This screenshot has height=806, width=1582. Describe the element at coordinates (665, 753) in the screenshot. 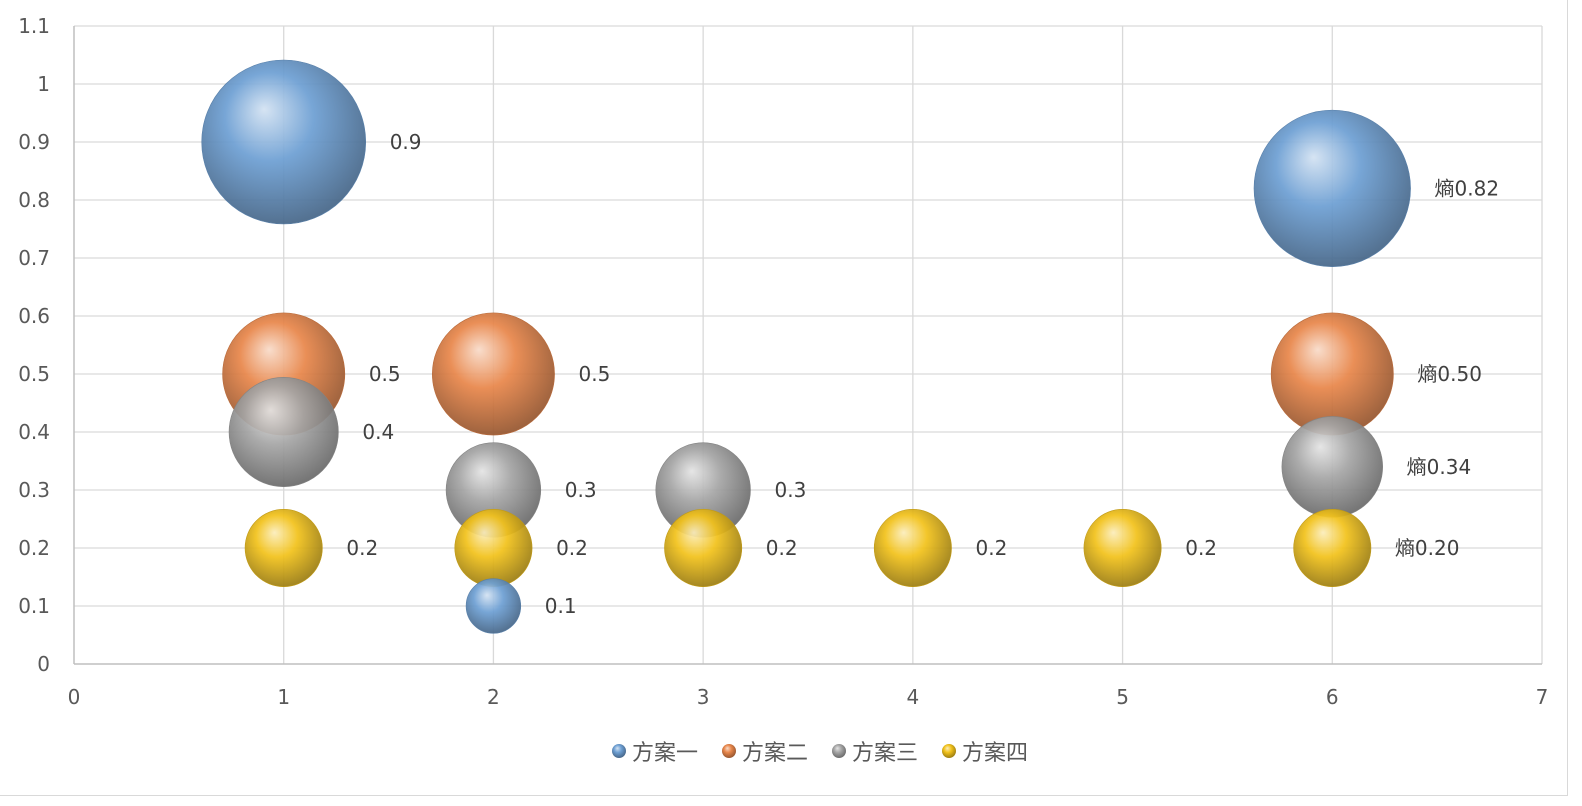

I see `legend-label: 方案一` at that location.